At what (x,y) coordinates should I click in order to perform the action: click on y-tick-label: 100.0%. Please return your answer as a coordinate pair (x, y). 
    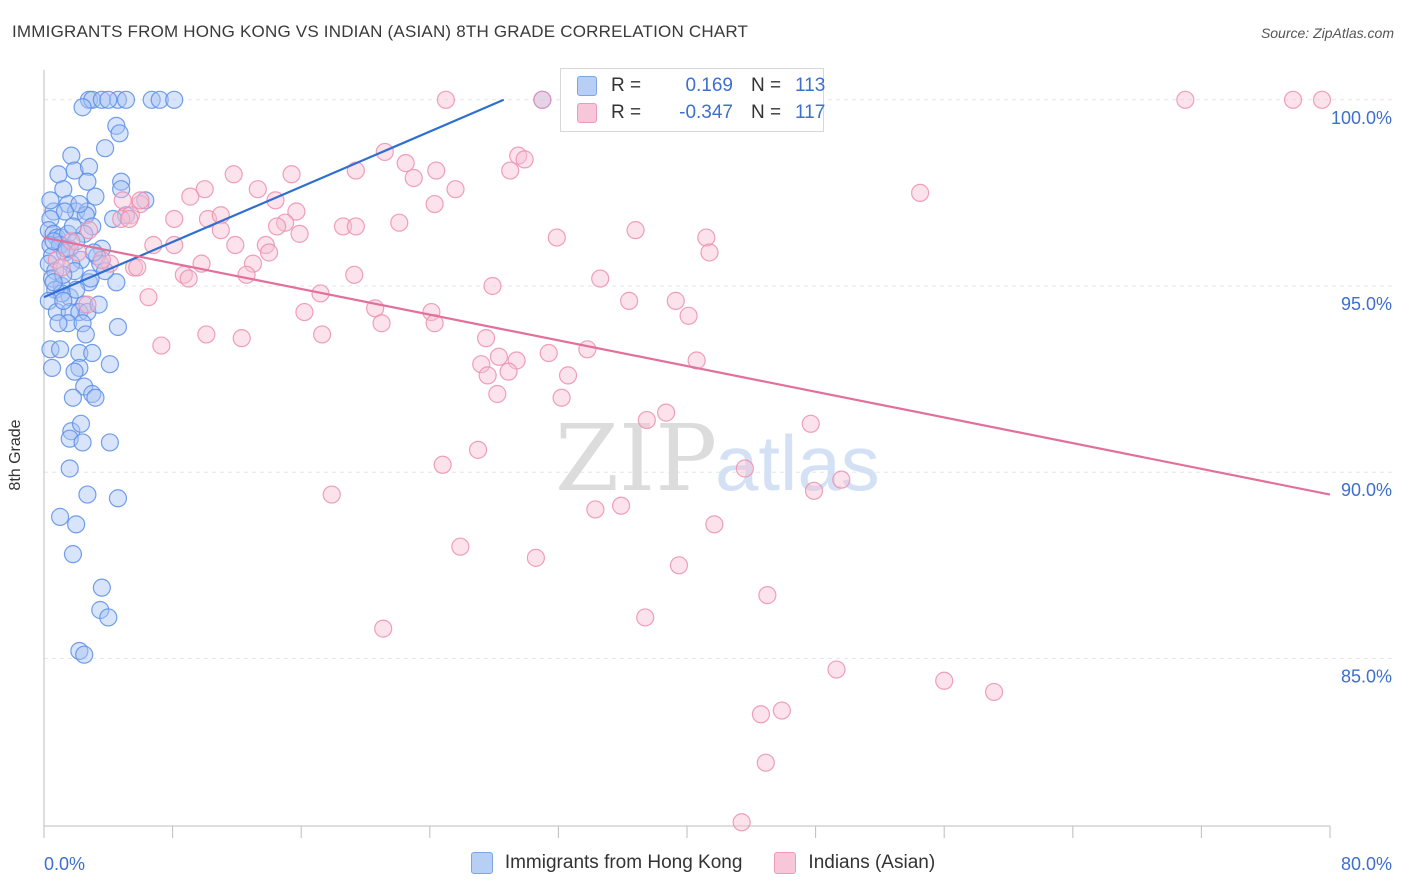
    Looking at the image, I should click on (1361, 118).